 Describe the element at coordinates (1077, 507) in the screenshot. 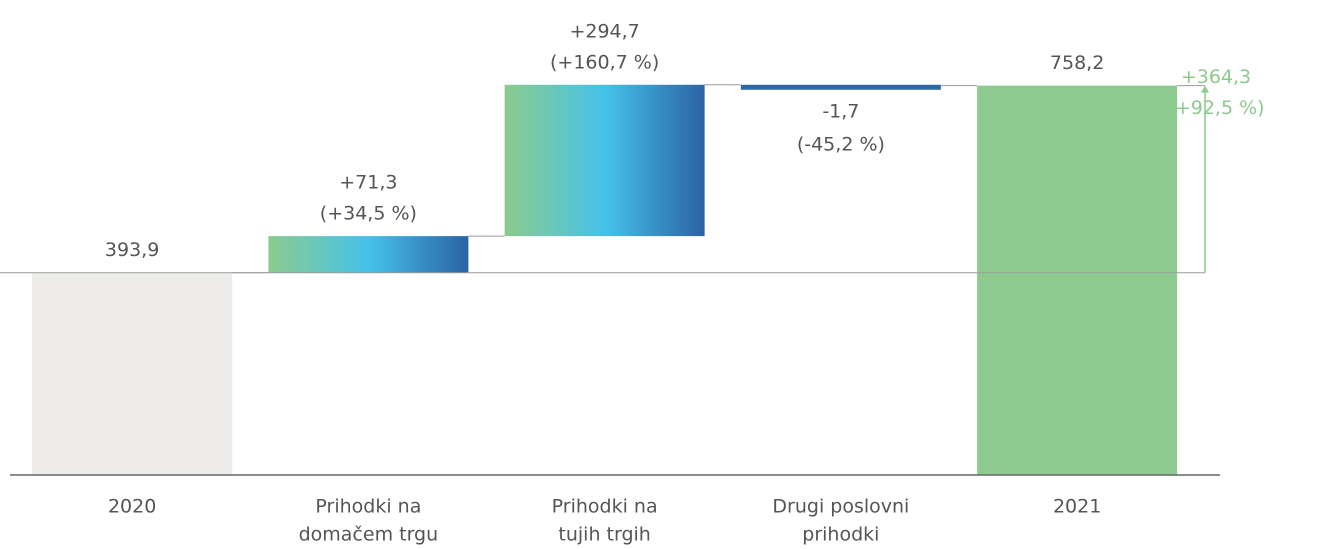

I see `x-tick-label: 2021` at that location.